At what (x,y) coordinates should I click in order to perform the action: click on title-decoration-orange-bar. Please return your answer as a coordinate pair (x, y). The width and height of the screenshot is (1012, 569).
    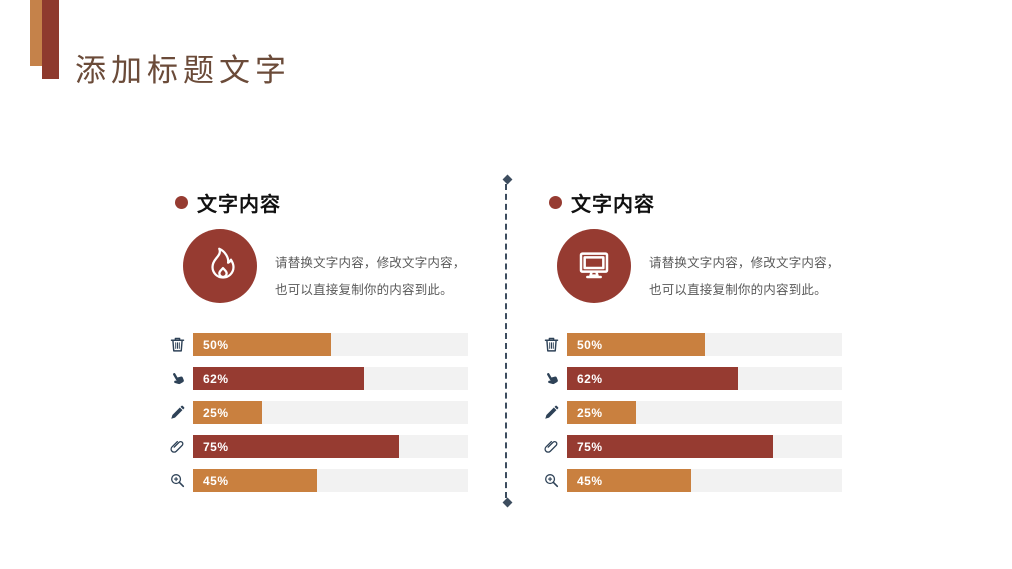
    Looking at the image, I should click on (36, 33).